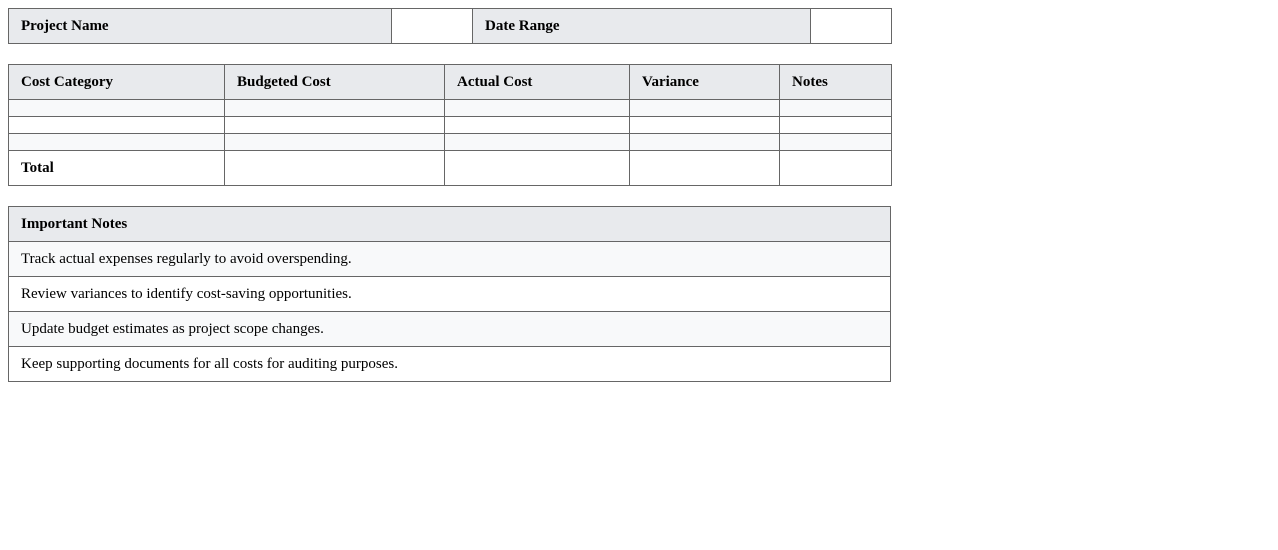 The width and height of the screenshot is (1278, 550). Describe the element at coordinates (704, 82) in the screenshot. I see `header-variance: Variance` at that location.